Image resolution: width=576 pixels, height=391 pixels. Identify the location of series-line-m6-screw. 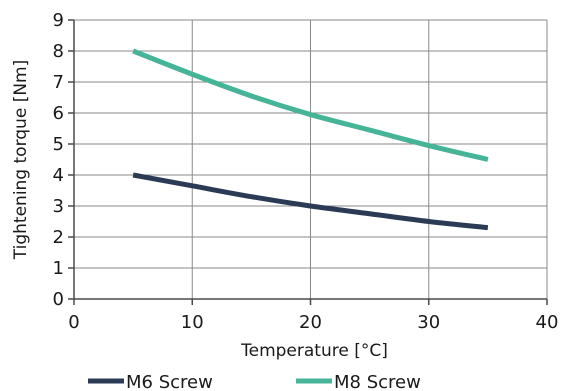
(310, 201).